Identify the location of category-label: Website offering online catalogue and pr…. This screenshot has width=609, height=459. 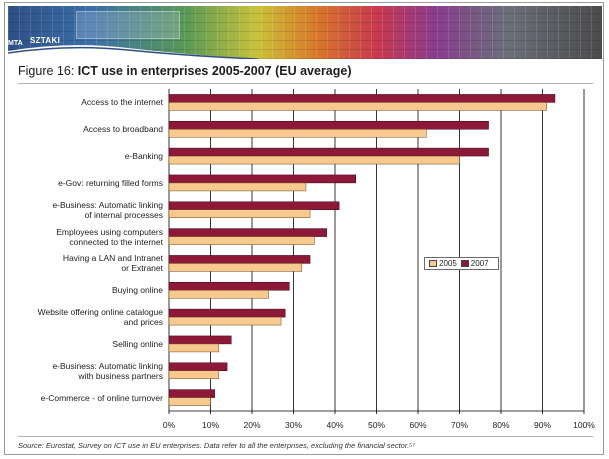
(100, 317).